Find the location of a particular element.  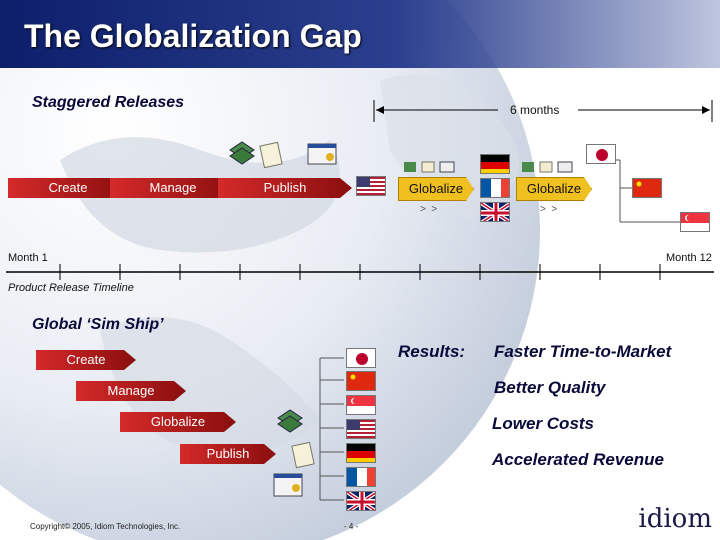

simship-manage-label: Manage is located at coordinates (131, 390).